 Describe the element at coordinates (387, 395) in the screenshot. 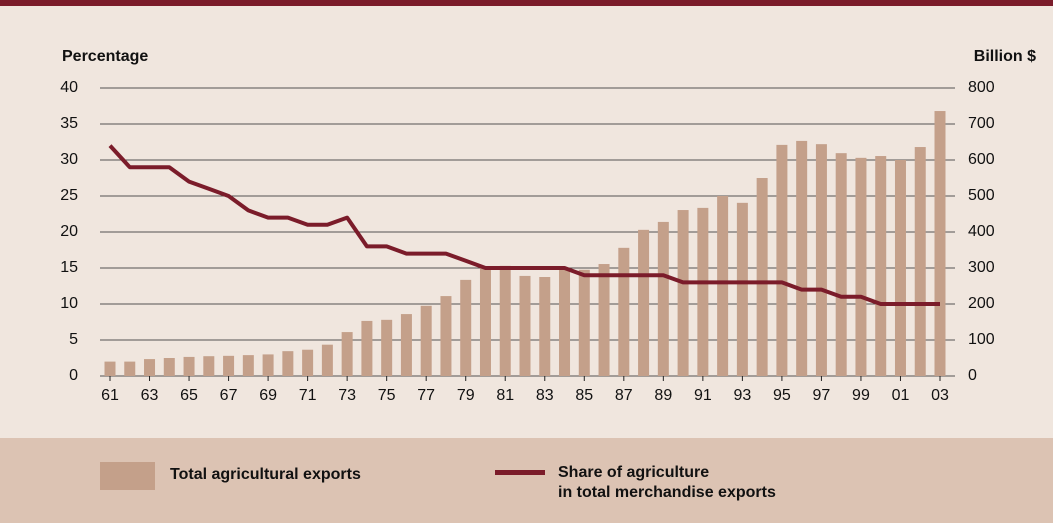

I see `x-tick-label: 75` at that location.